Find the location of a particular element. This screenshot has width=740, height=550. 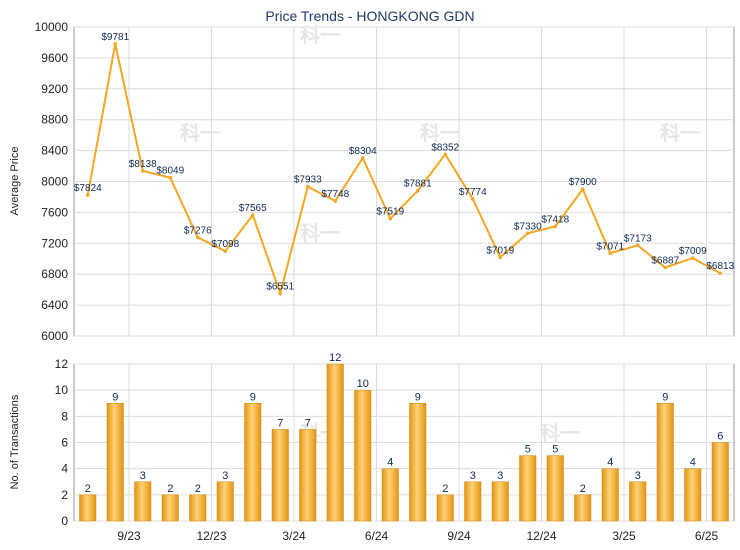

x-tick-label: 12/23 is located at coordinates (211, 536).